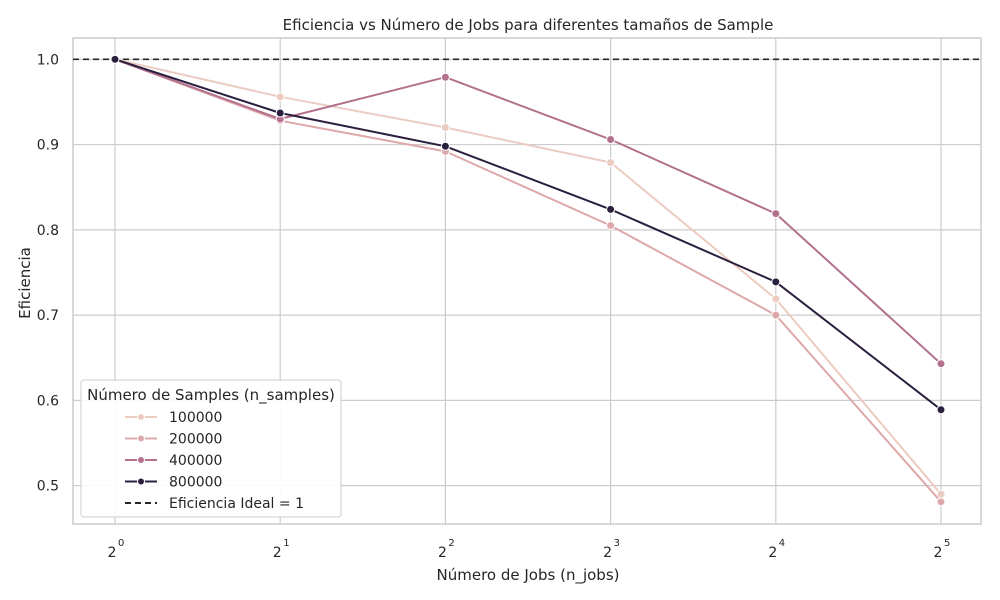 The image size is (1000, 600). Describe the element at coordinates (195, 461) in the screenshot. I see `legend-label: 400000` at that location.